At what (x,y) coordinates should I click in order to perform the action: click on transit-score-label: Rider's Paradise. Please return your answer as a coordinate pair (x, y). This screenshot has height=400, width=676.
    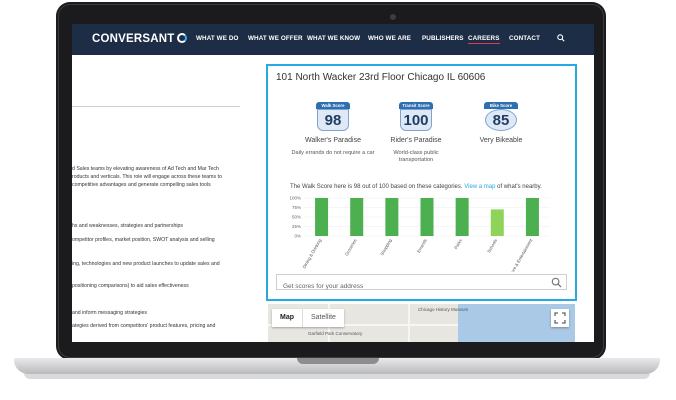
    Looking at the image, I should click on (416, 140).